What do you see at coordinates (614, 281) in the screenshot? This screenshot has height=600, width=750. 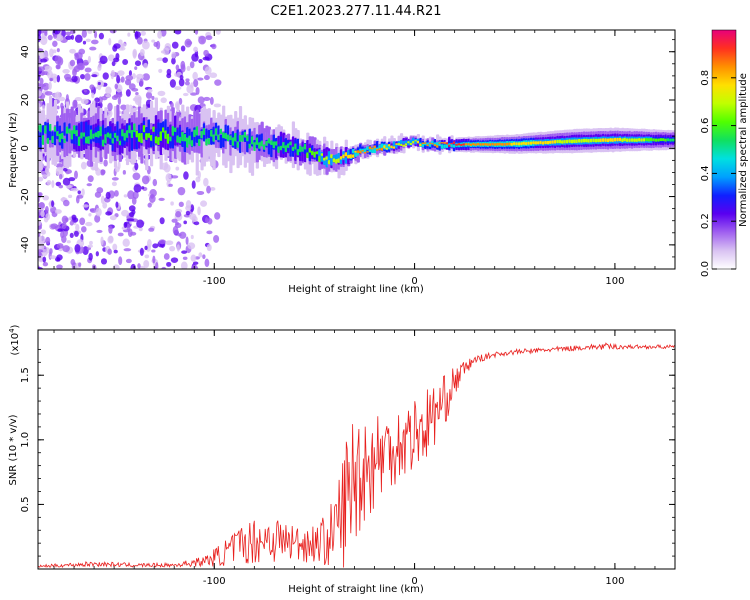 I see `spectrogram-x-tick-label: 100` at bounding box center [614, 281].